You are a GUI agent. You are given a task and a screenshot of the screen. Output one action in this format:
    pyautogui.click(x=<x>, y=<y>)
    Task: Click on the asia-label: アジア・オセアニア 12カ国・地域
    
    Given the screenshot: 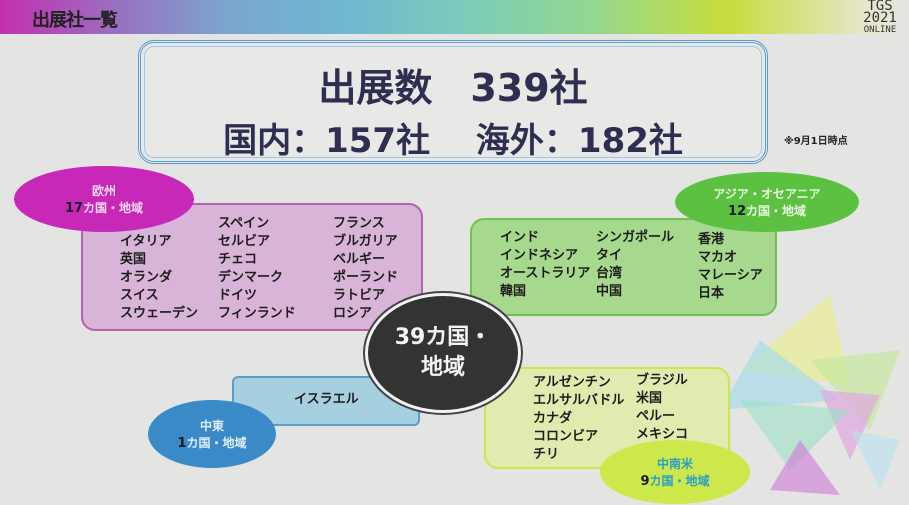 What is the action you would take?
    pyautogui.click(x=767, y=202)
    